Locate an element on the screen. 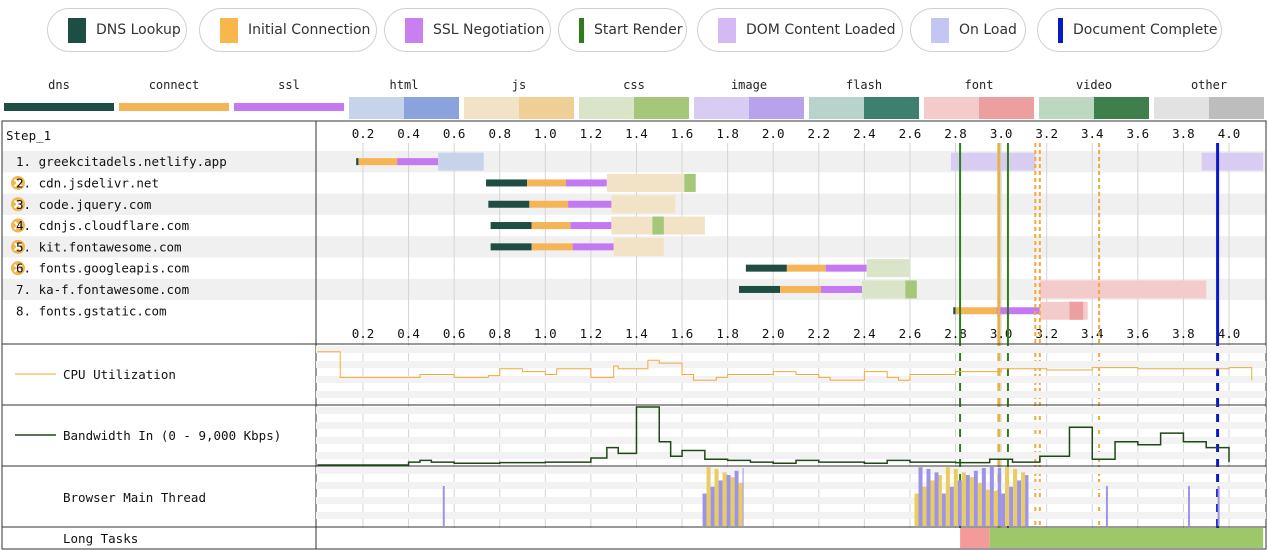 Image resolution: width=1268 pixels, height=550 pixels. content-type-swatch-css is located at coordinates (634, 108).